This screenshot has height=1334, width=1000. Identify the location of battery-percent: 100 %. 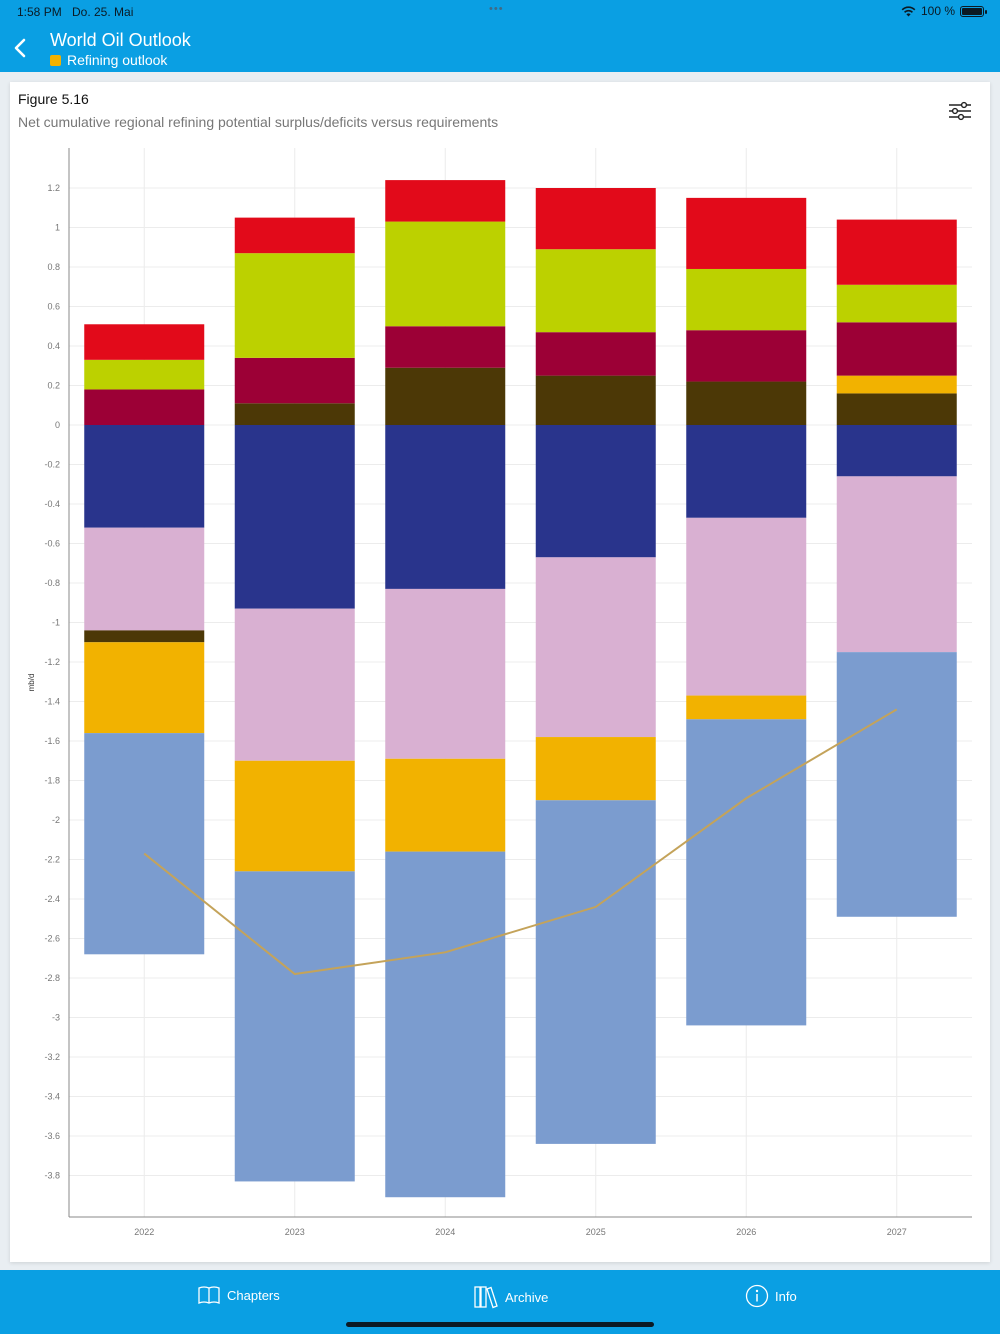
(937, 11).